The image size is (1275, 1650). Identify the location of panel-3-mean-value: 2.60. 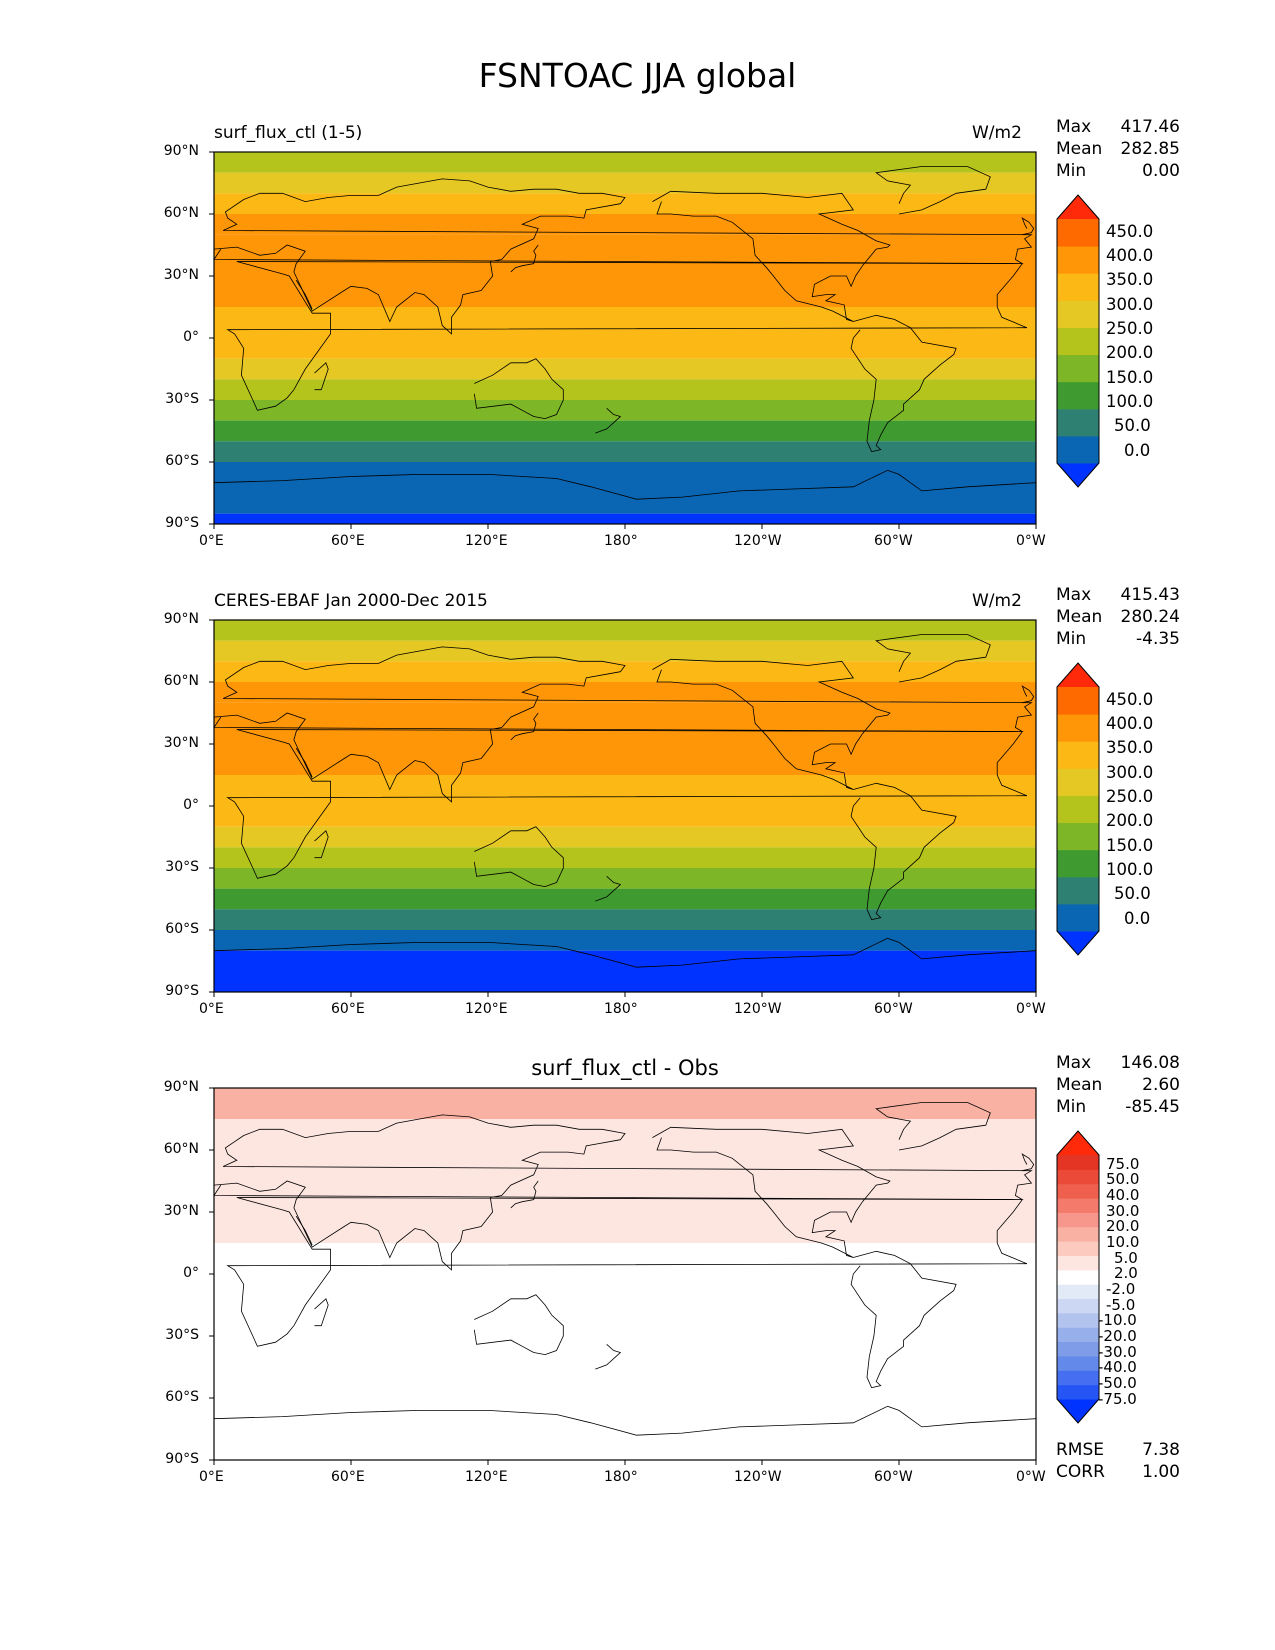
(1161, 1085).